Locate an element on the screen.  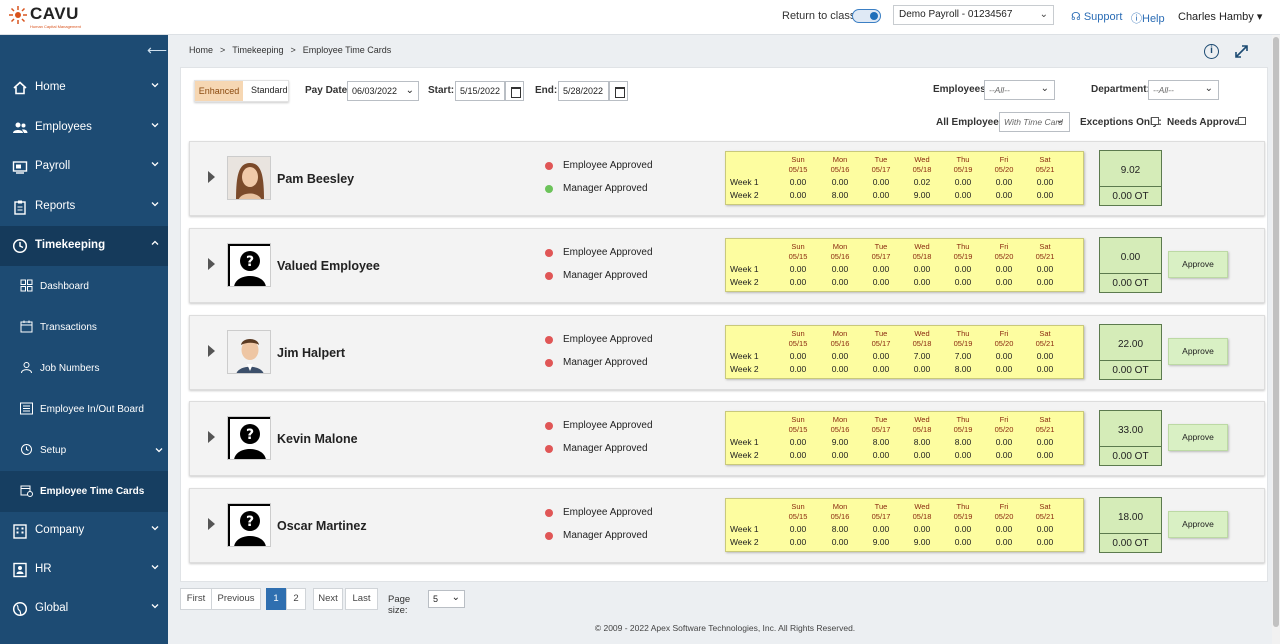
collapse-sidebar-arrow-icon: ⟵ is located at coordinates (157, 50).